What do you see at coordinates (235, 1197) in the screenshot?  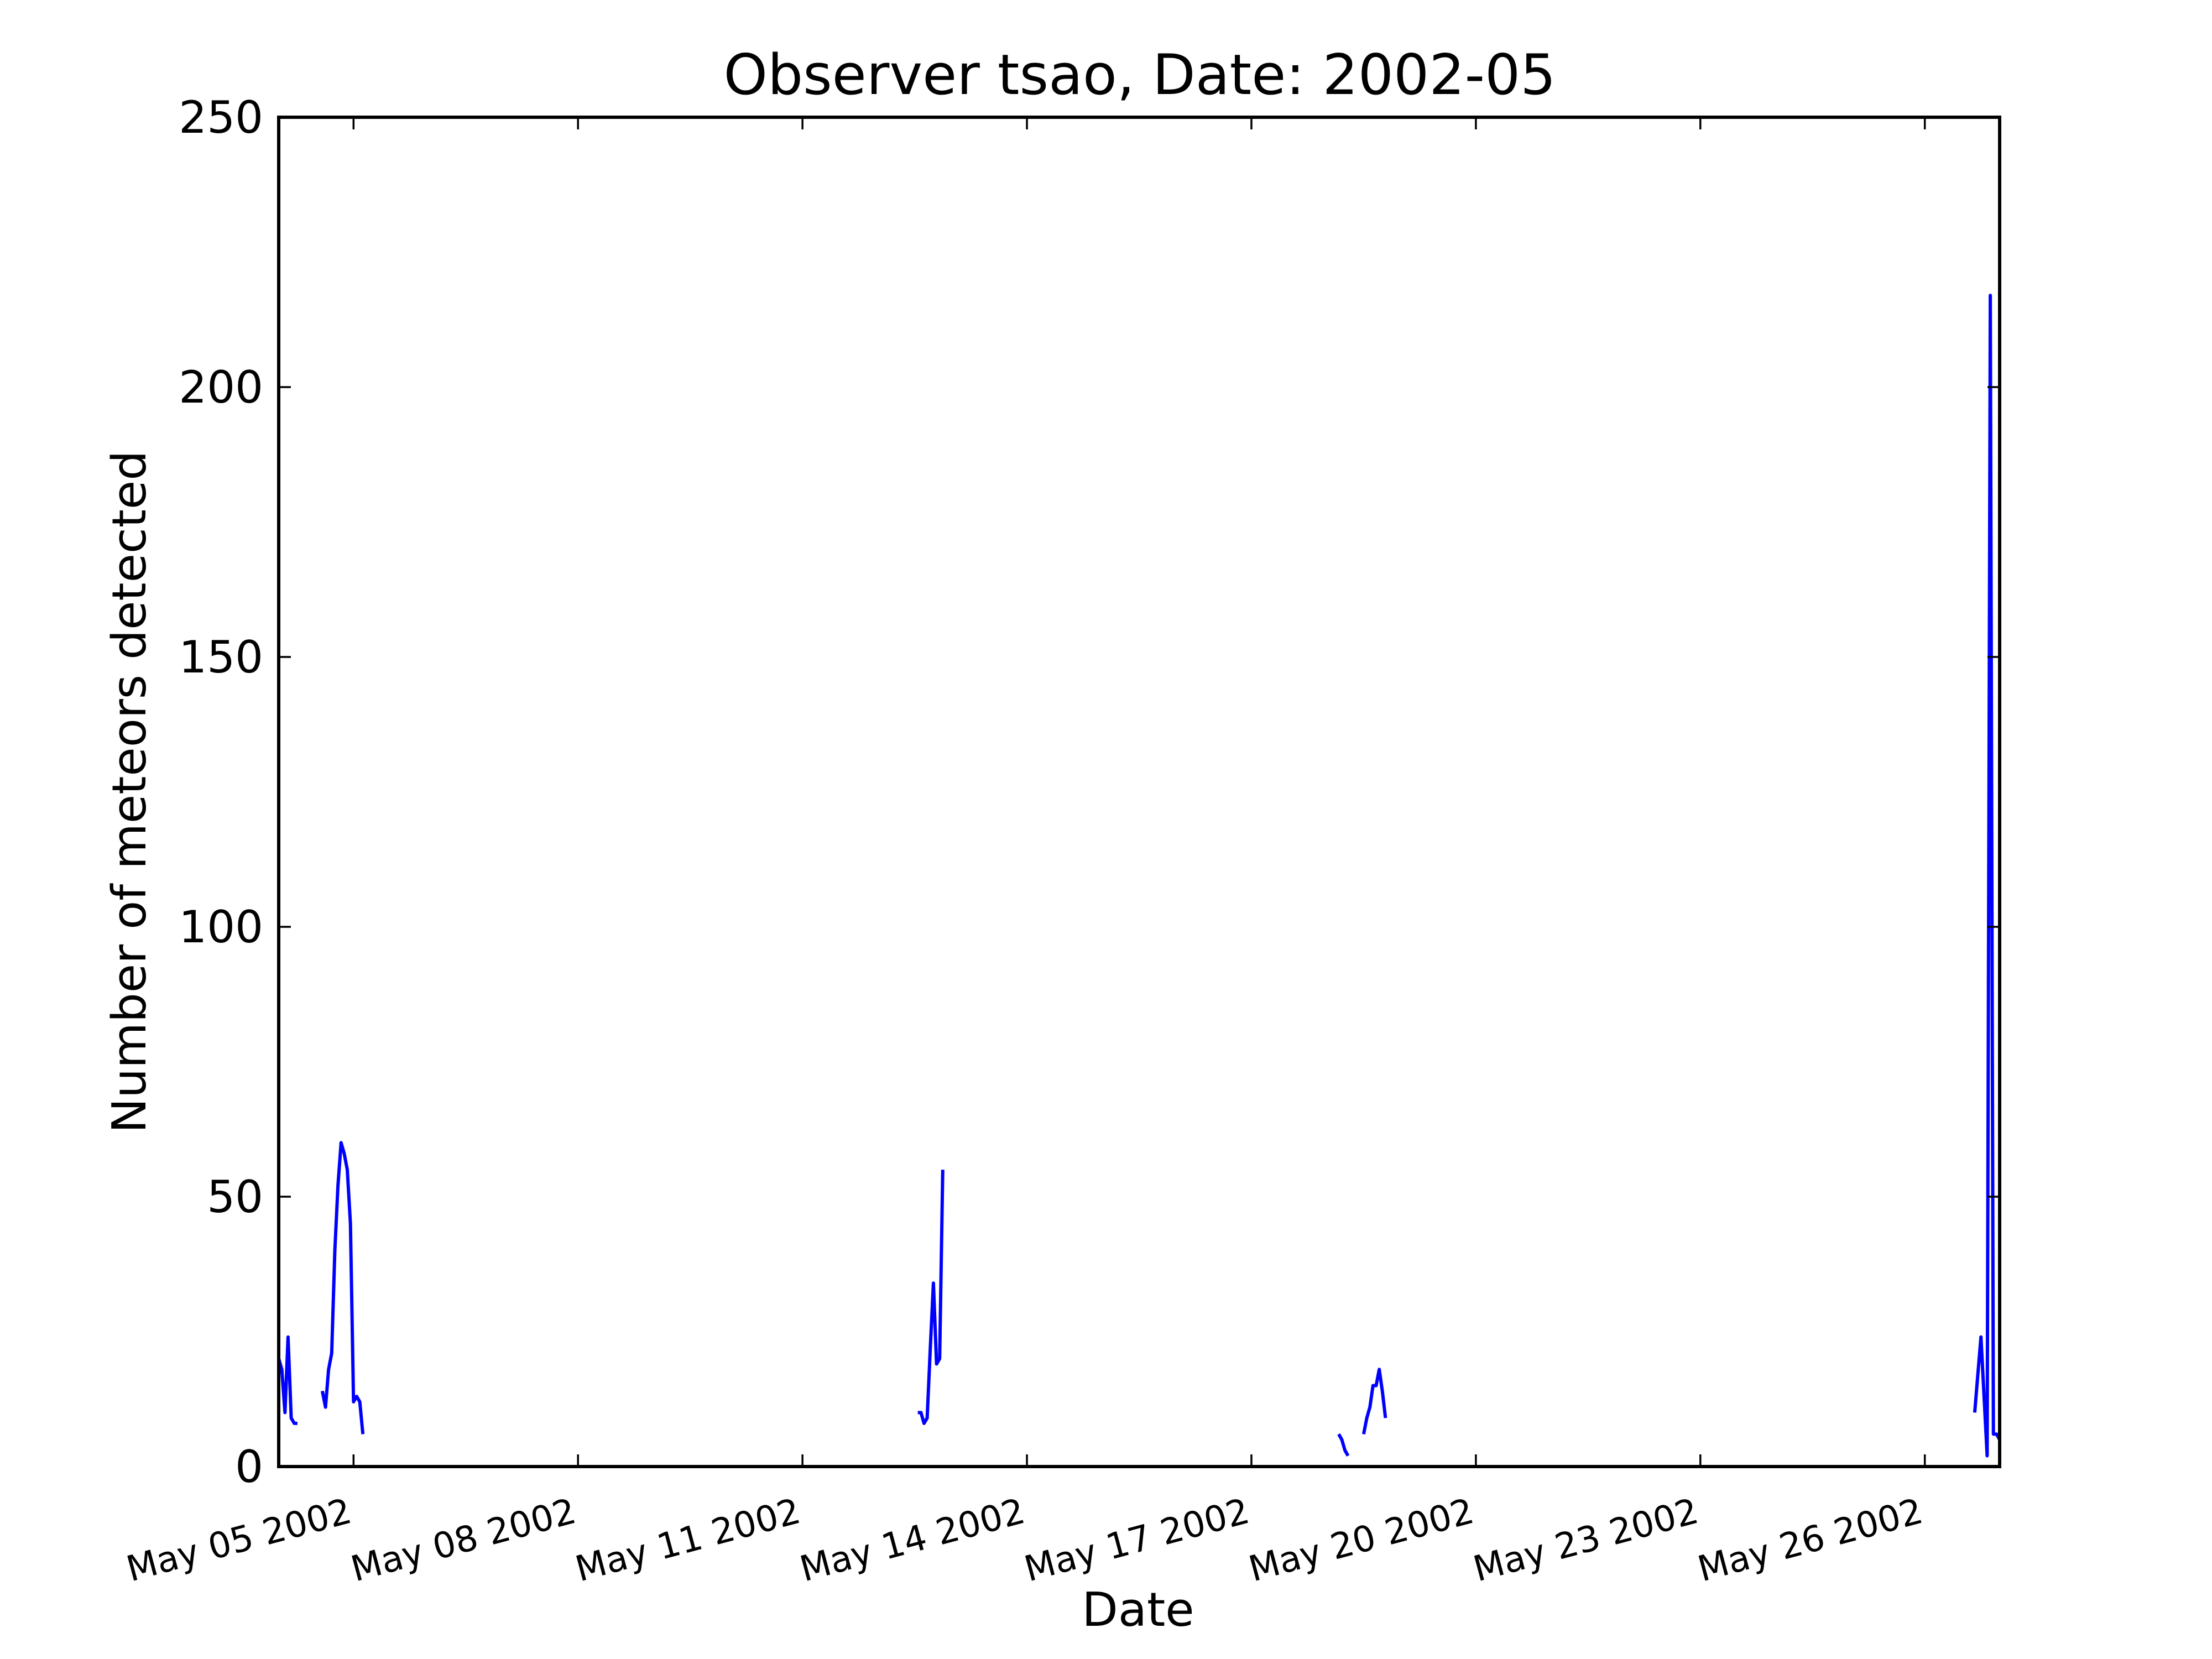 I see `y-tick-label: 50` at bounding box center [235, 1197].